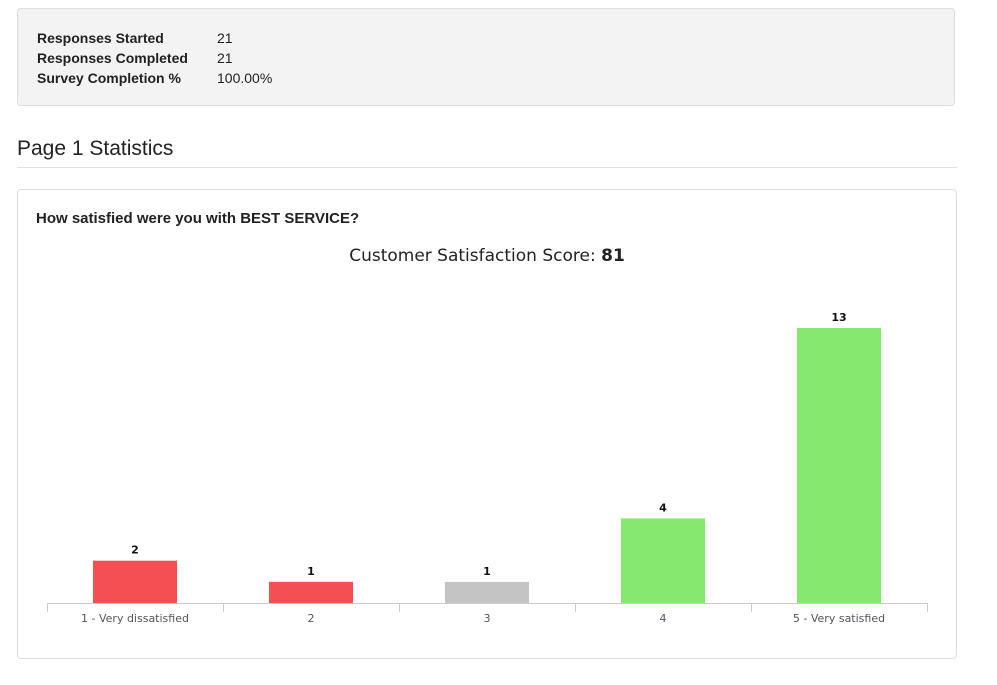 The height and width of the screenshot is (685, 997). Describe the element at coordinates (613, 256) in the screenshot. I see `score-value: 81` at that location.